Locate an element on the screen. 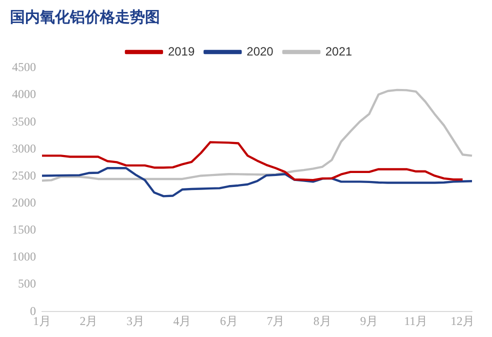  x-tick-label: 7月 is located at coordinates (275, 321).